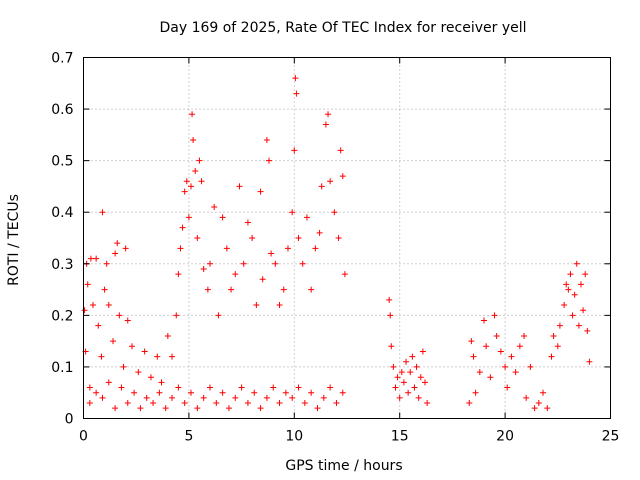 This screenshot has height=480, width=640. Describe the element at coordinates (62, 316) in the screenshot. I see `y-tick-label: 0.2` at that location.